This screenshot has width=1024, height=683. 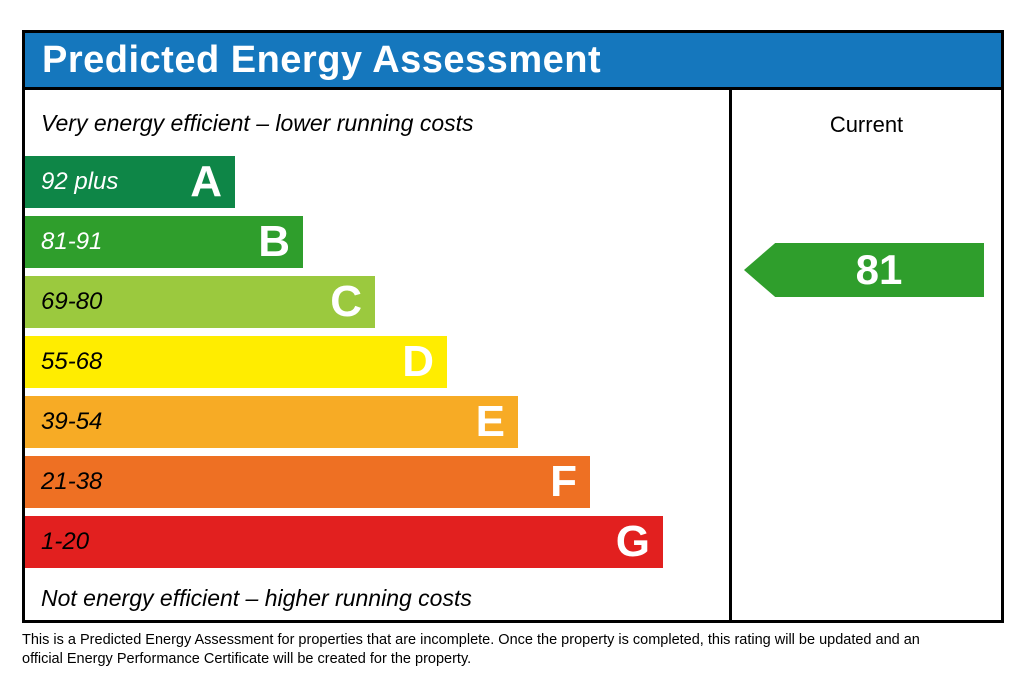 What do you see at coordinates (164, 242) in the screenshot?
I see `band-row-B: 81-91 B` at bounding box center [164, 242].